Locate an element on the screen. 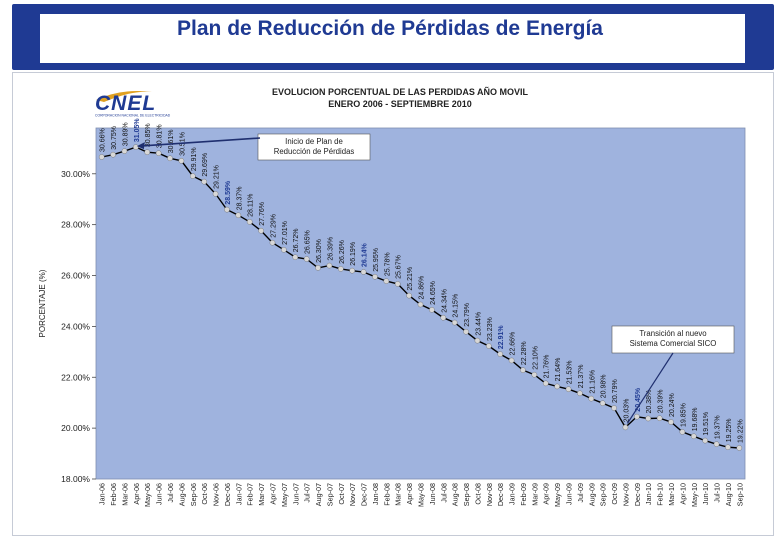 This screenshot has height=540, width=780. x-tick-label: Mar-06 is located at coordinates (124, 494).